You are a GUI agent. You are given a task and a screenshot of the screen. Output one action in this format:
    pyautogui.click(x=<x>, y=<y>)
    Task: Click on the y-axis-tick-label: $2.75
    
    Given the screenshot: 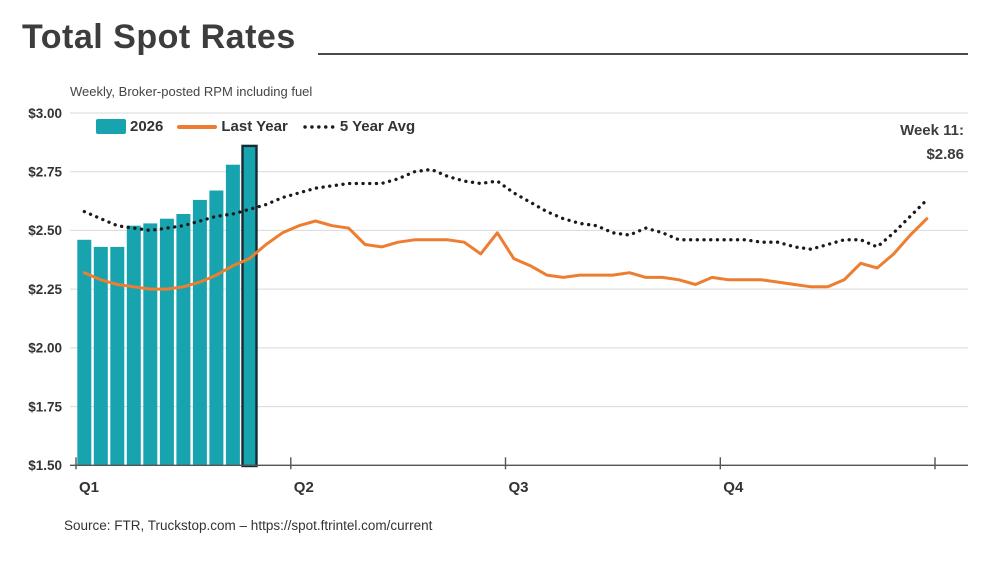 What is the action you would take?
    pyautogui.click(x=45, y=172)
    